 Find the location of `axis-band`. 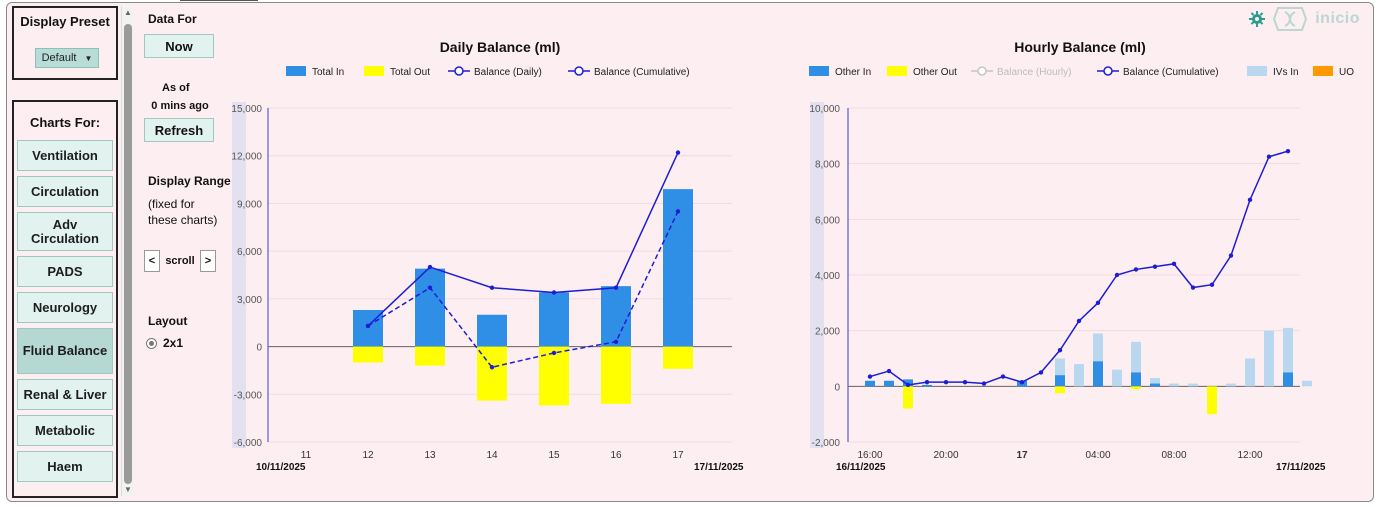

axis-band is located at coordinates (239, 275).